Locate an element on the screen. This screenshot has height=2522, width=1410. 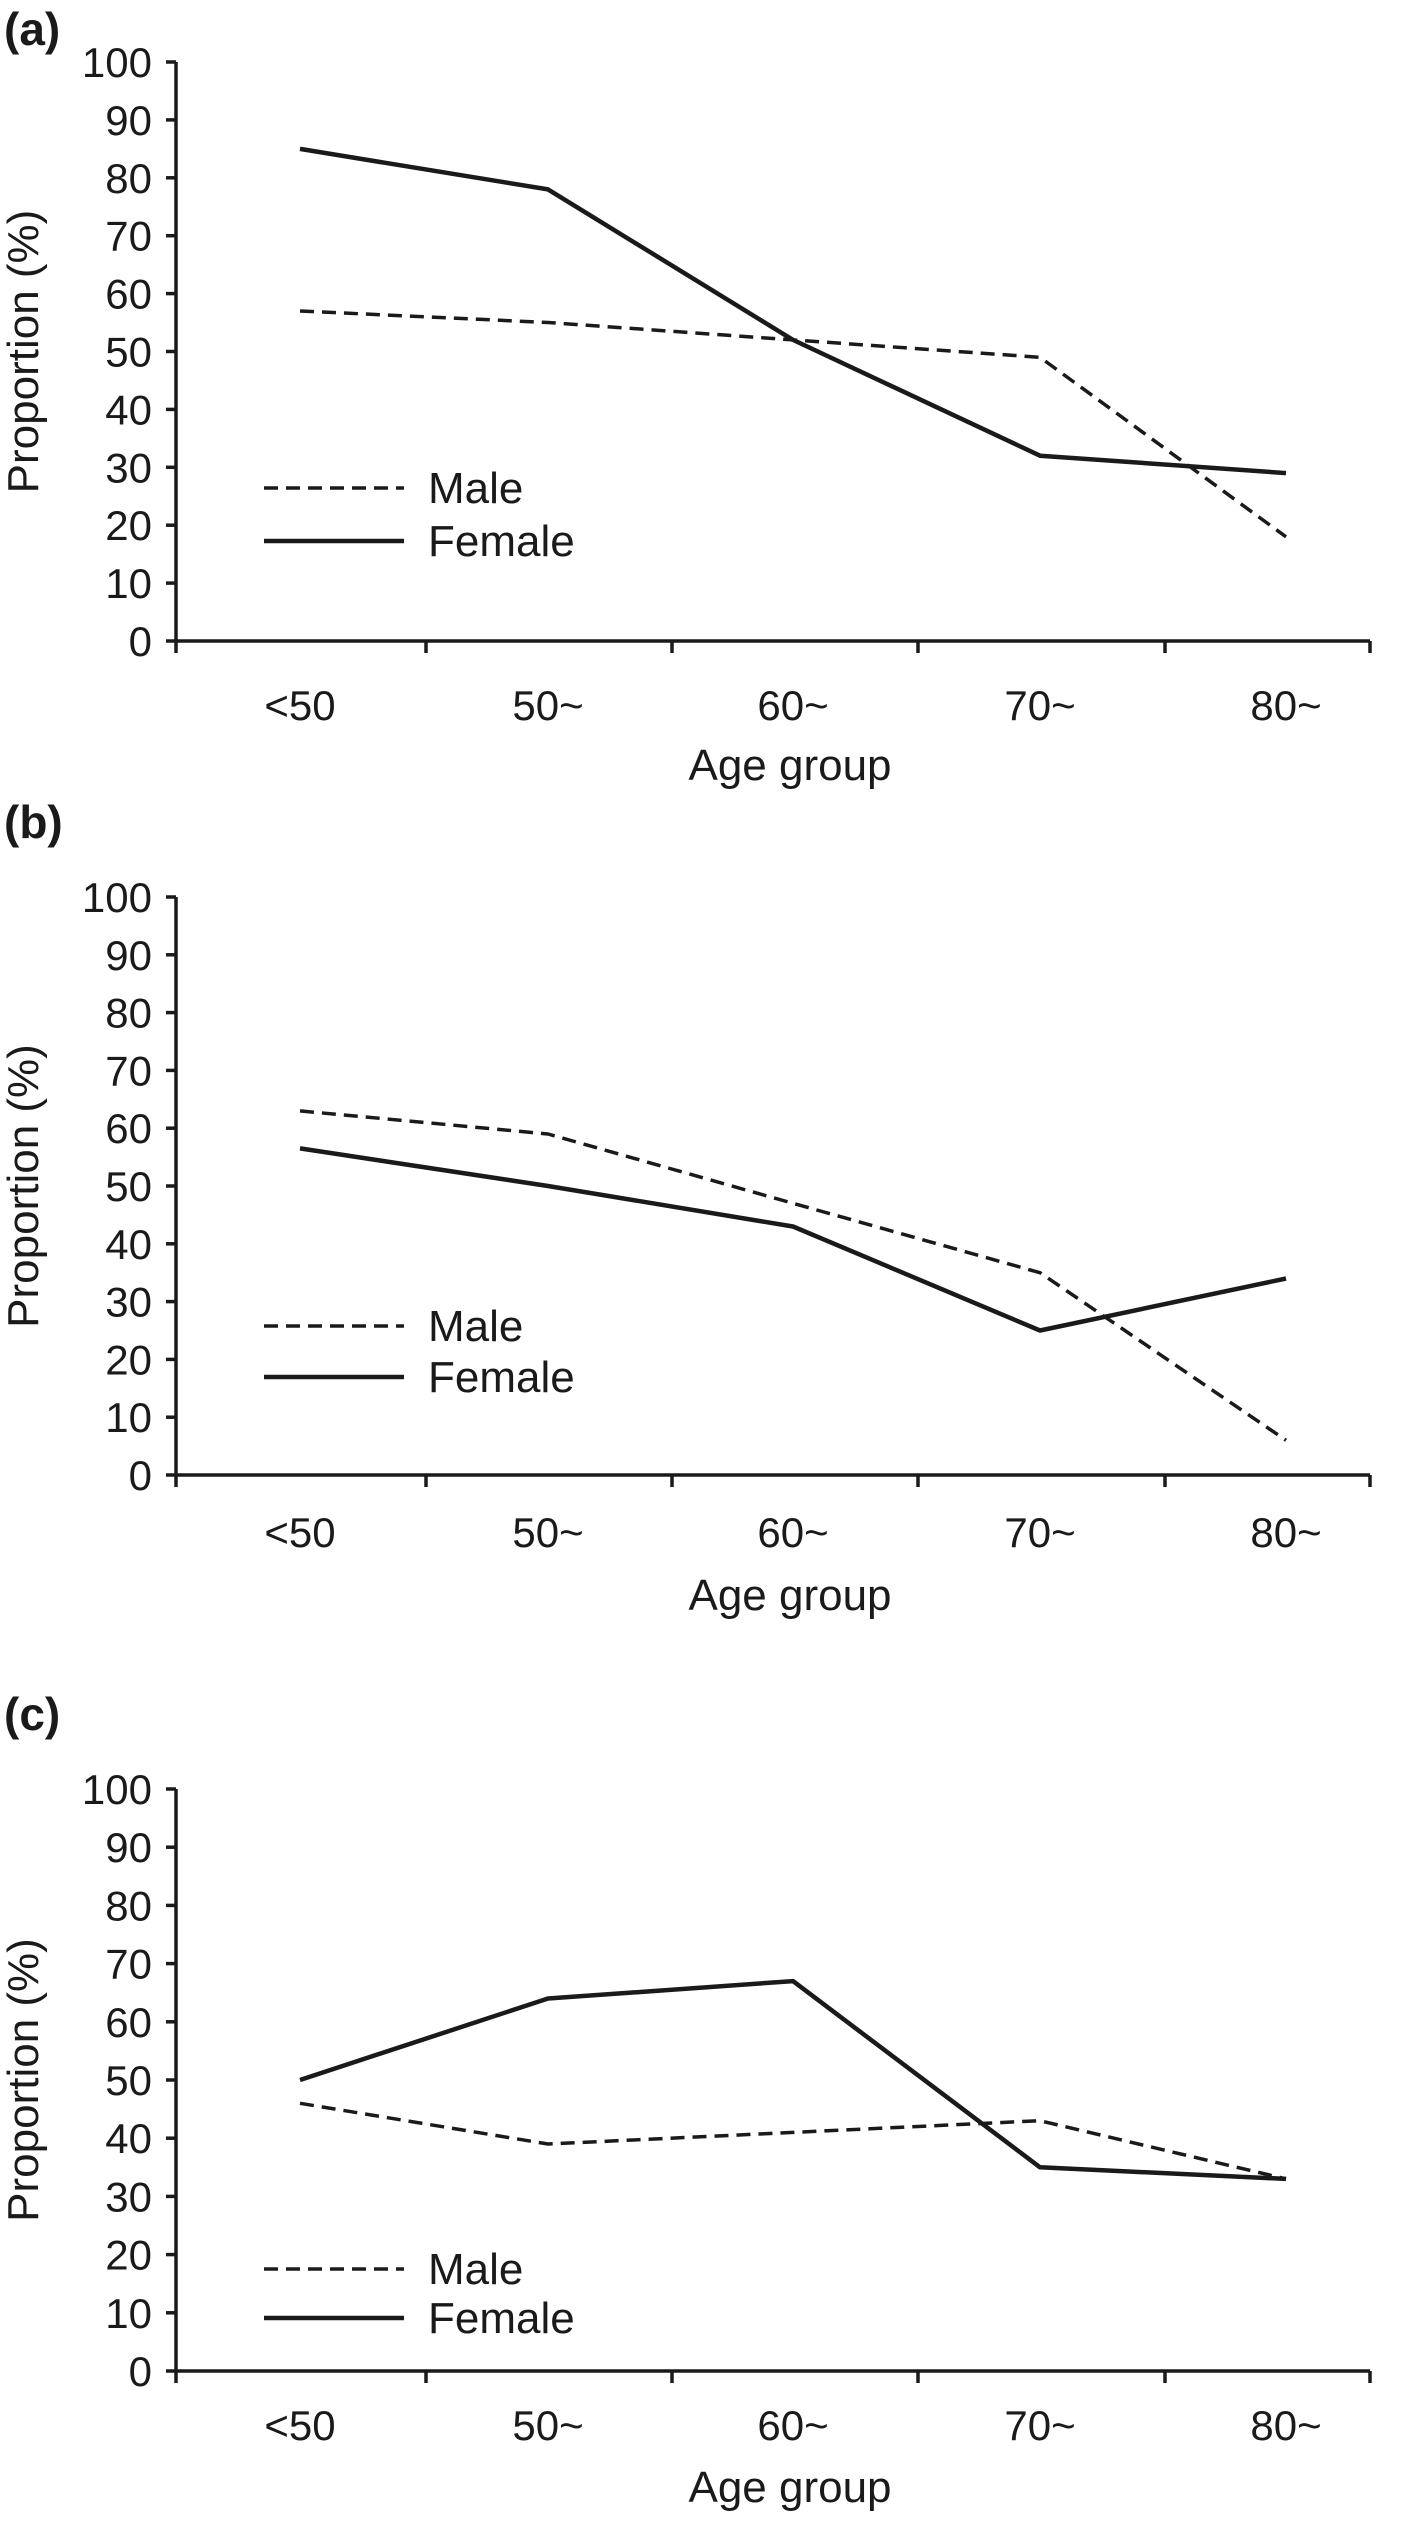
panel-label: (a) is located at coordinates (32, 29).